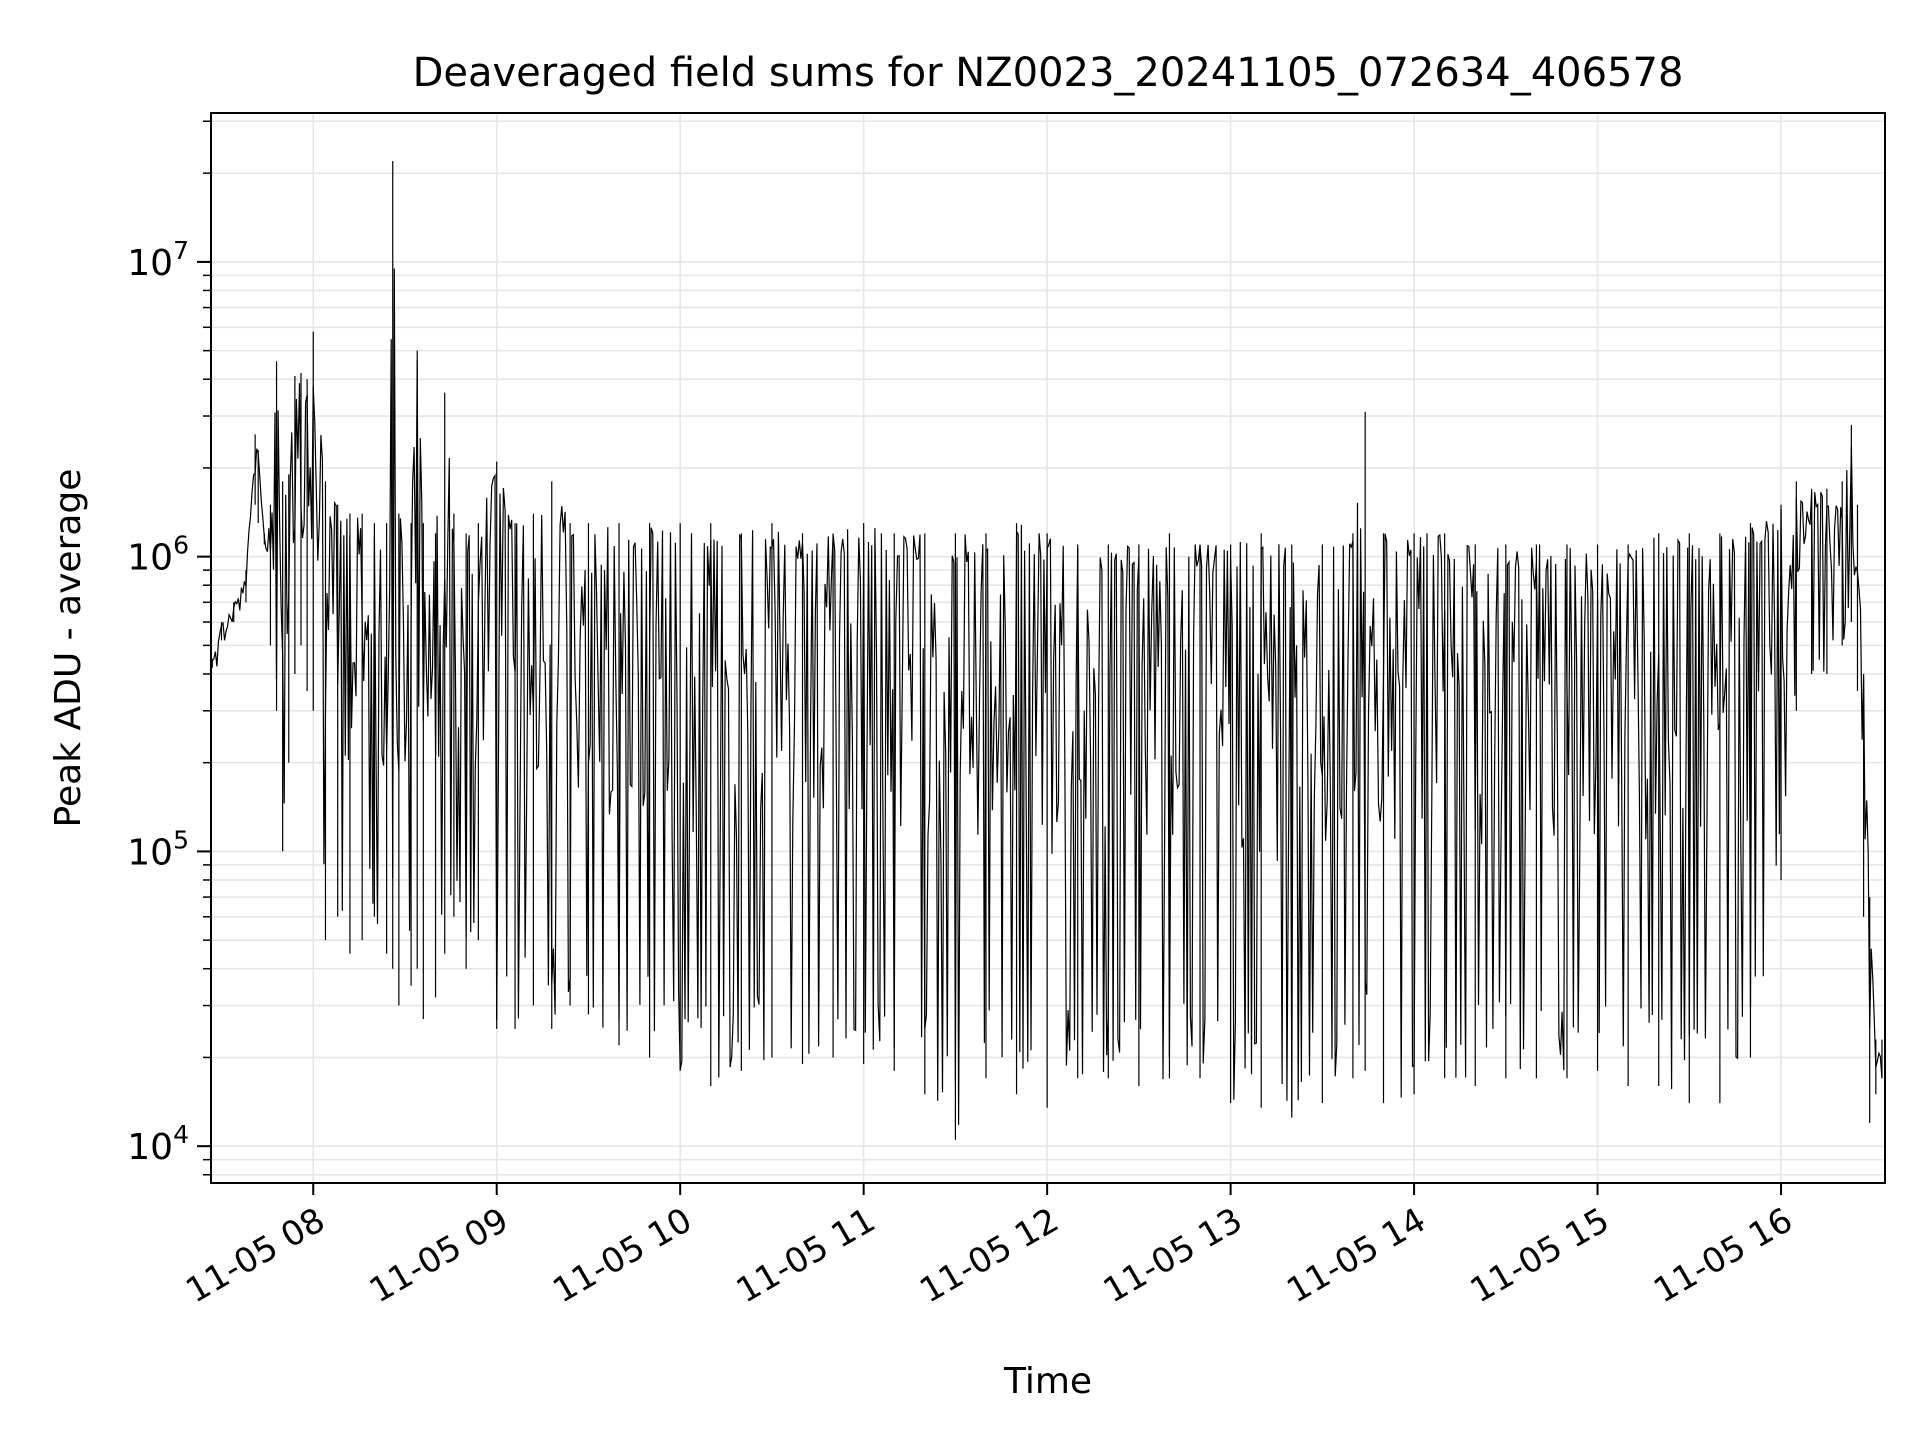  I want to click on y-tick-label: 10⁶, so click(158, 555).